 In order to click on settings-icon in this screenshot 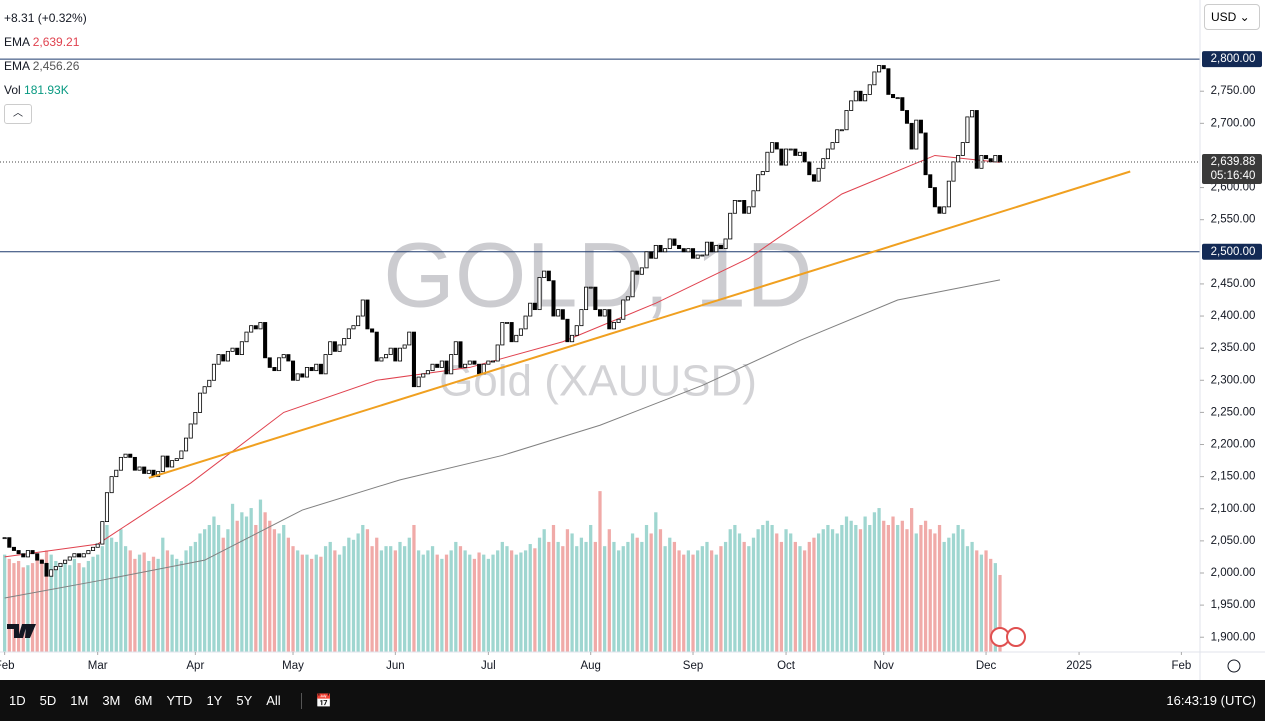, I will do `click(1234, 666)`.